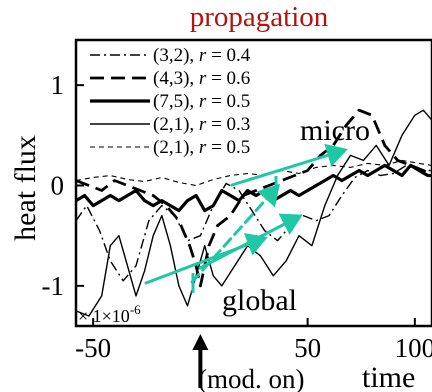  I want to click on legend-label-4: (2,1), r = 0.3, so click(201, 124).